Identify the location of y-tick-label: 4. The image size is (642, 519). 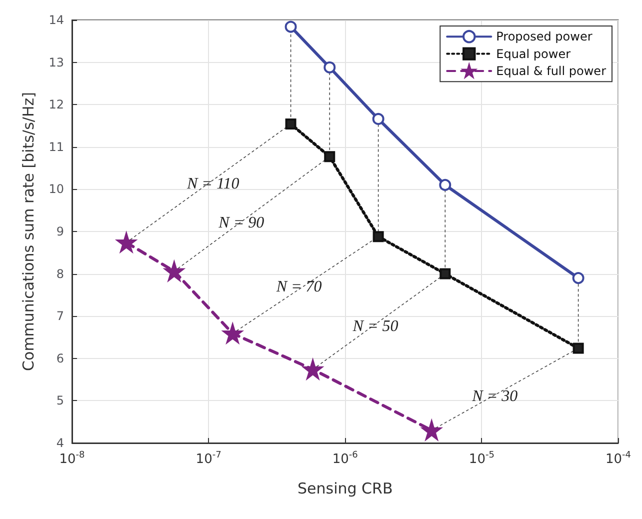
(60, 443).